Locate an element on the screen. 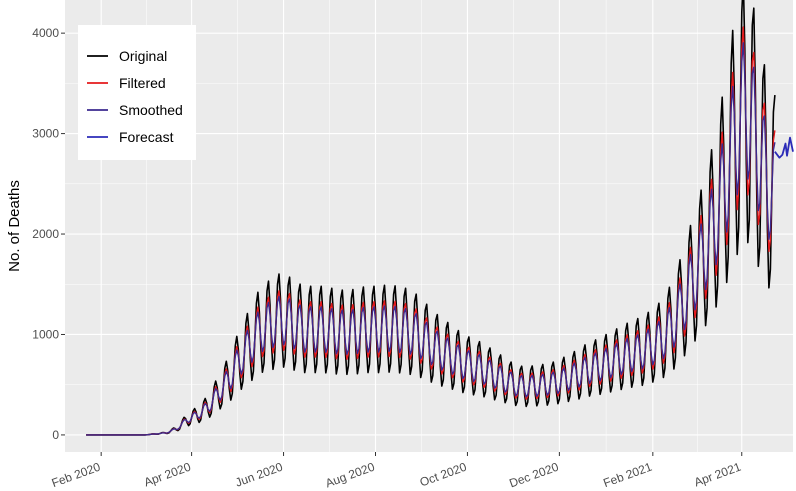 The height and width of the screenshot is (491, 796). x-tick-label: Apr 2021 is located at coordinates (717, 475).